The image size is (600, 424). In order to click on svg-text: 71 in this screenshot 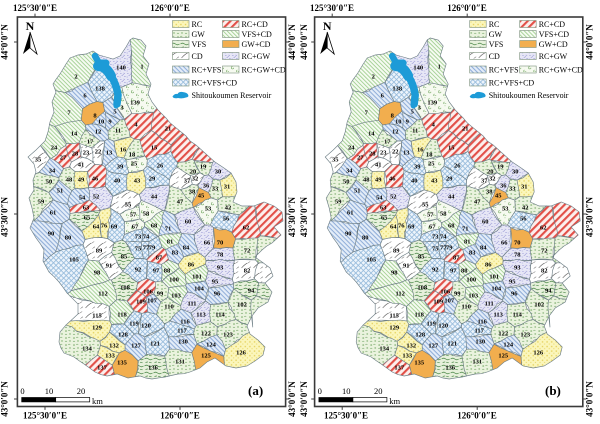, I will do `click(168, 228)`.